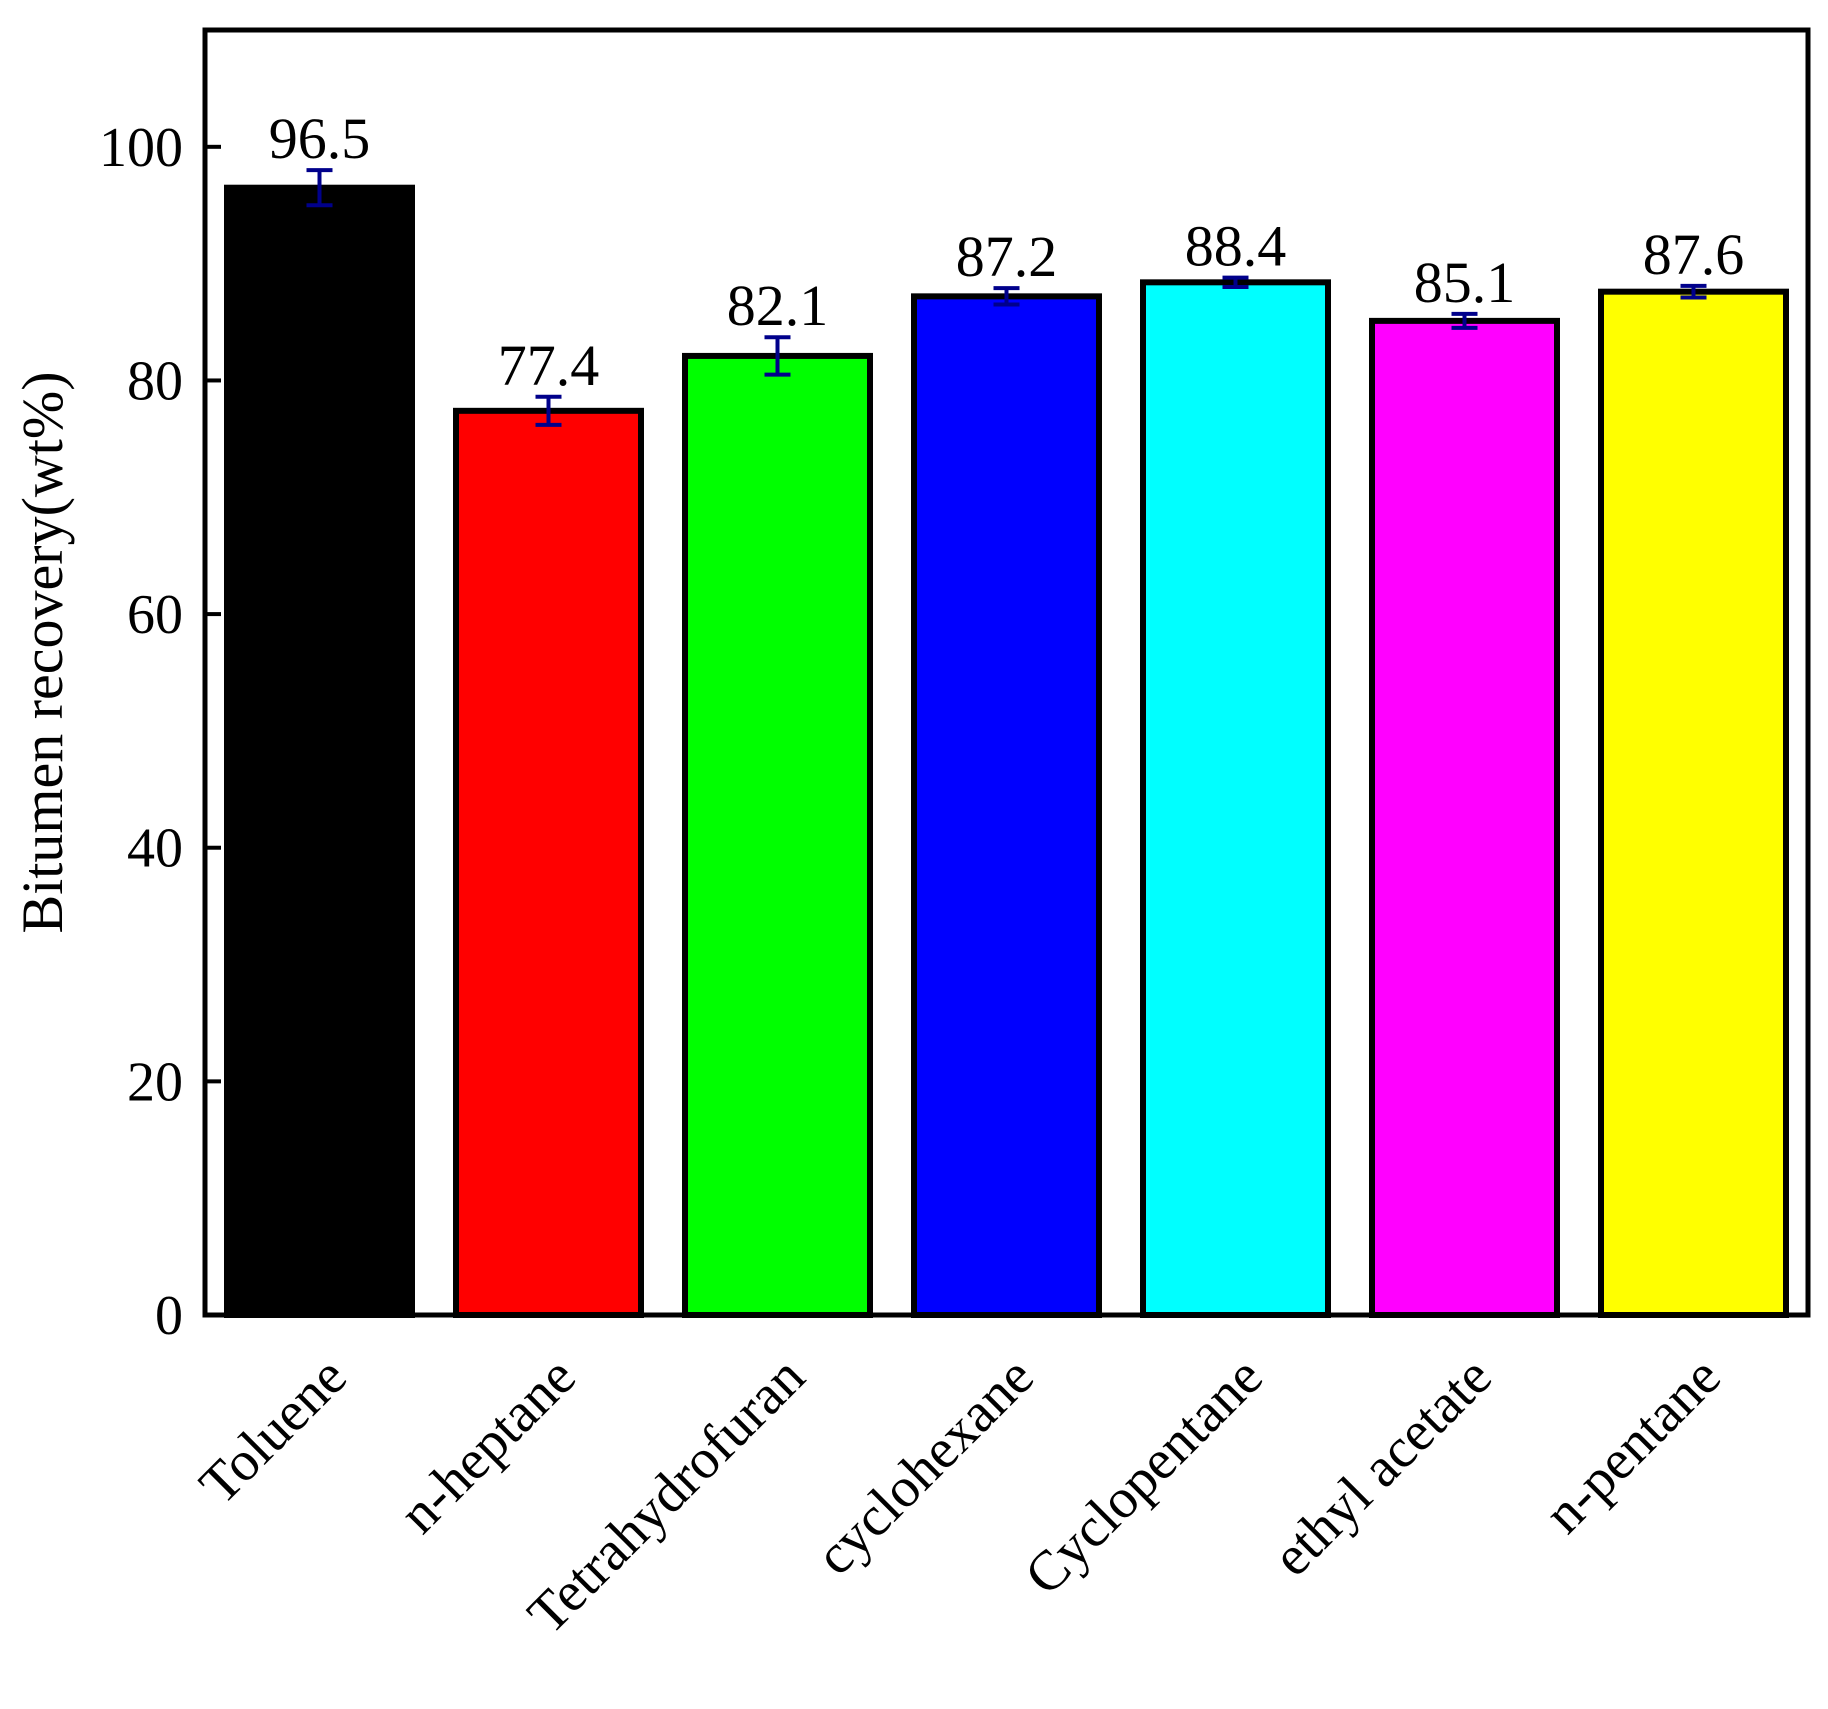 This screenshot has height=1709, width=1828. What do you see at coordinates (160, 732) in the screenshot?
I see `y-axis-ticks: 0 20 40 60 80 100` at bounding box center [160, 732].